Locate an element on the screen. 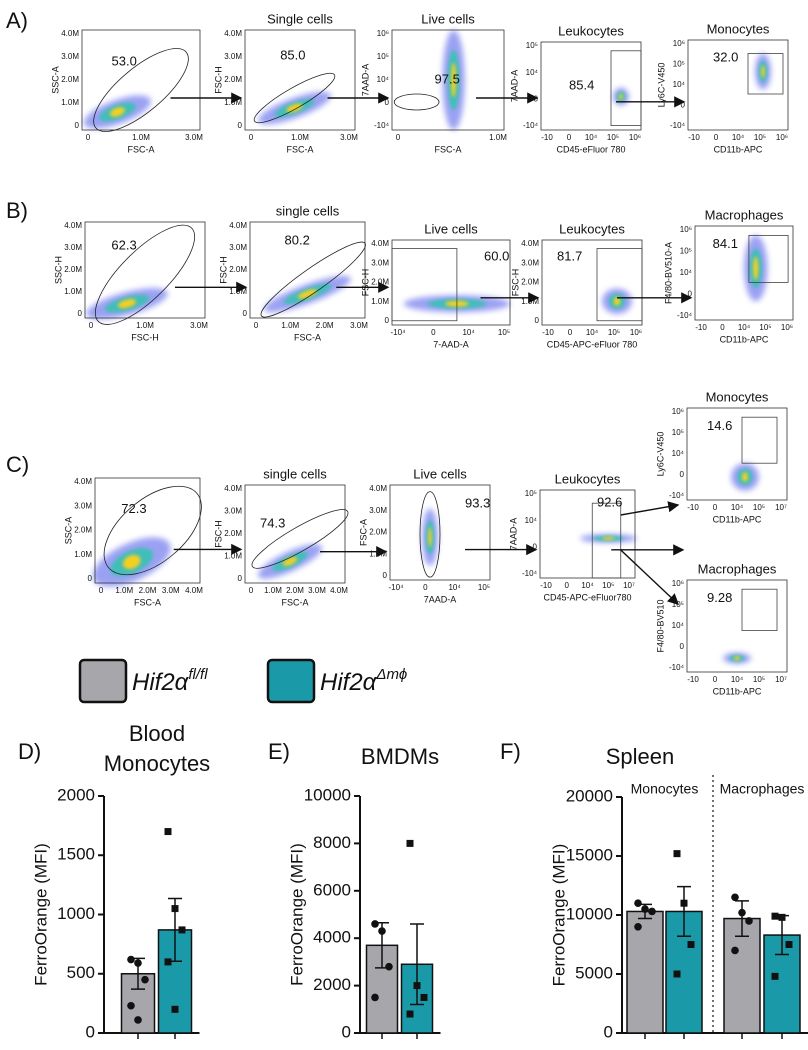 This screenshot has height=1050, width=808. y-axis-label: Ly6C-V450 is located at coordinates (660, 454).